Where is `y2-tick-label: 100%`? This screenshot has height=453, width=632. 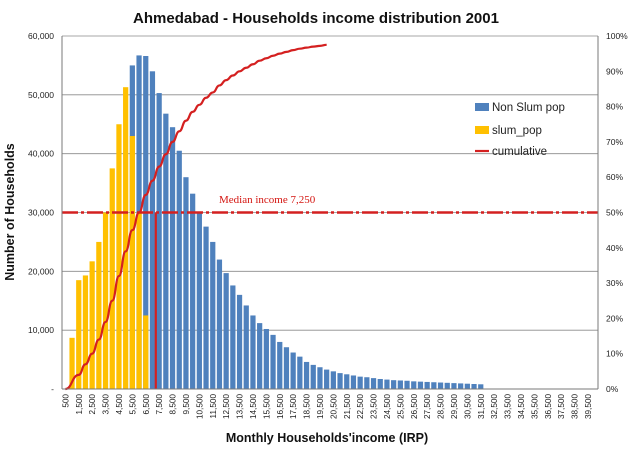
y2-tick-label: 100% is located at coordinates (617, 36).